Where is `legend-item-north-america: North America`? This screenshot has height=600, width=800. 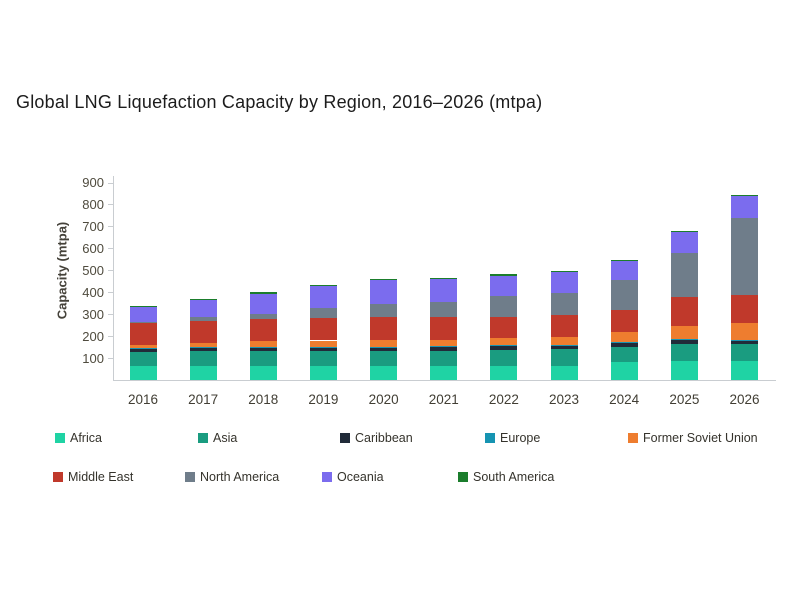 legend-item-north-america: North America is located at coordinates (232, 477).